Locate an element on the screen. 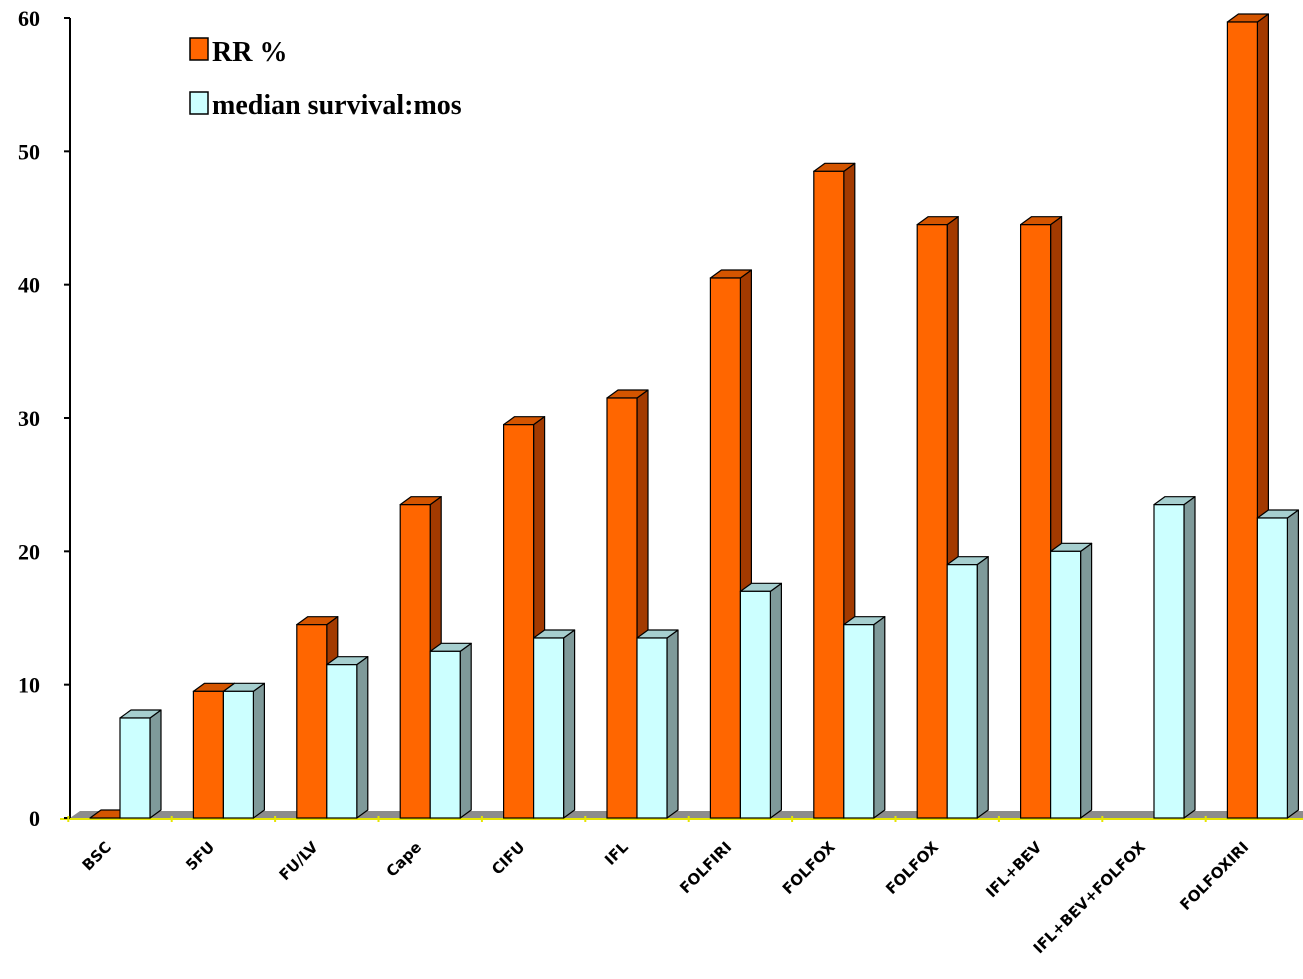 This screenshot has height=979, width=1303. y-tick-label: 60 is located at coordinates (29, 18).